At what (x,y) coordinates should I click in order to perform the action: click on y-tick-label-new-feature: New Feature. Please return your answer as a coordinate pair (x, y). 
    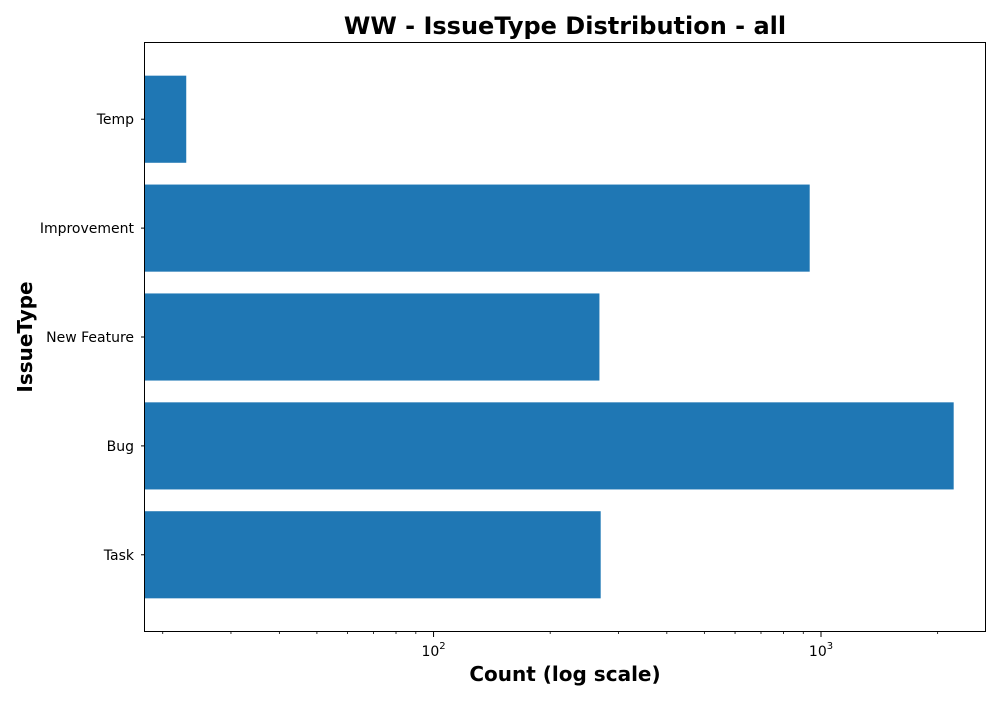
    Looking at the image, I should click on (90, 338).